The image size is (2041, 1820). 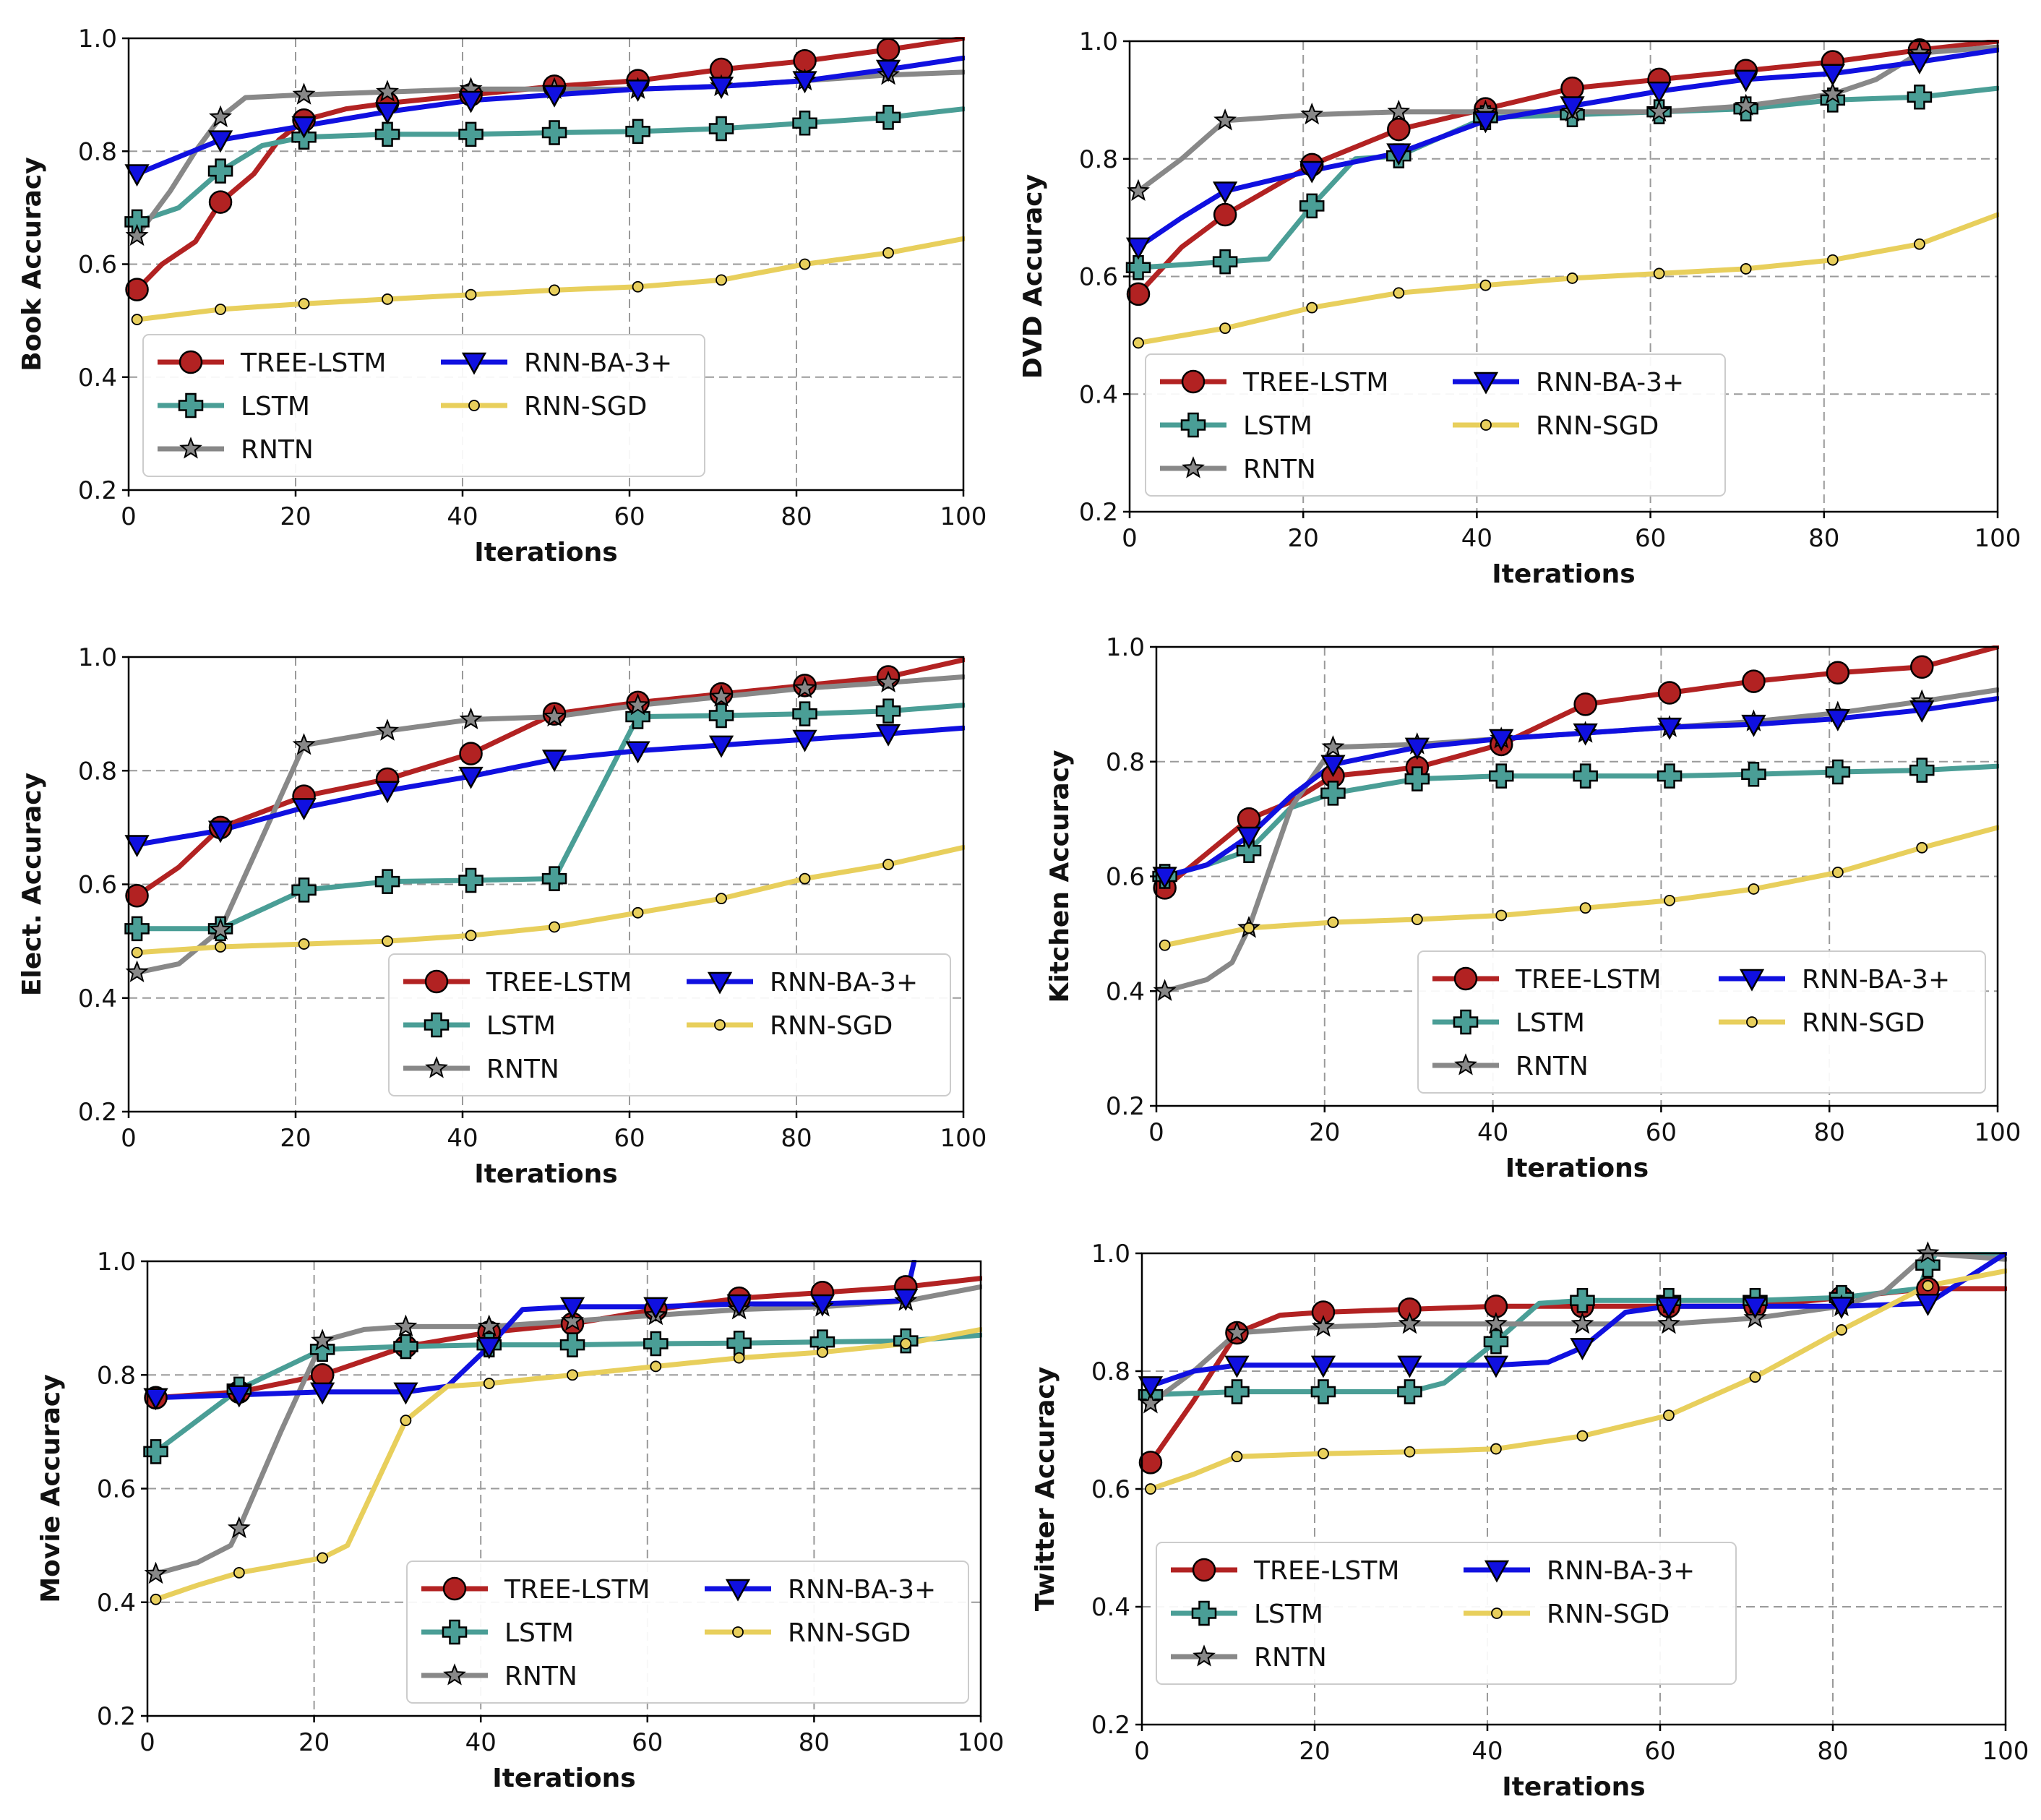 I want to click on y-tick-label: 0.8, so click(x=1110, y=1371).